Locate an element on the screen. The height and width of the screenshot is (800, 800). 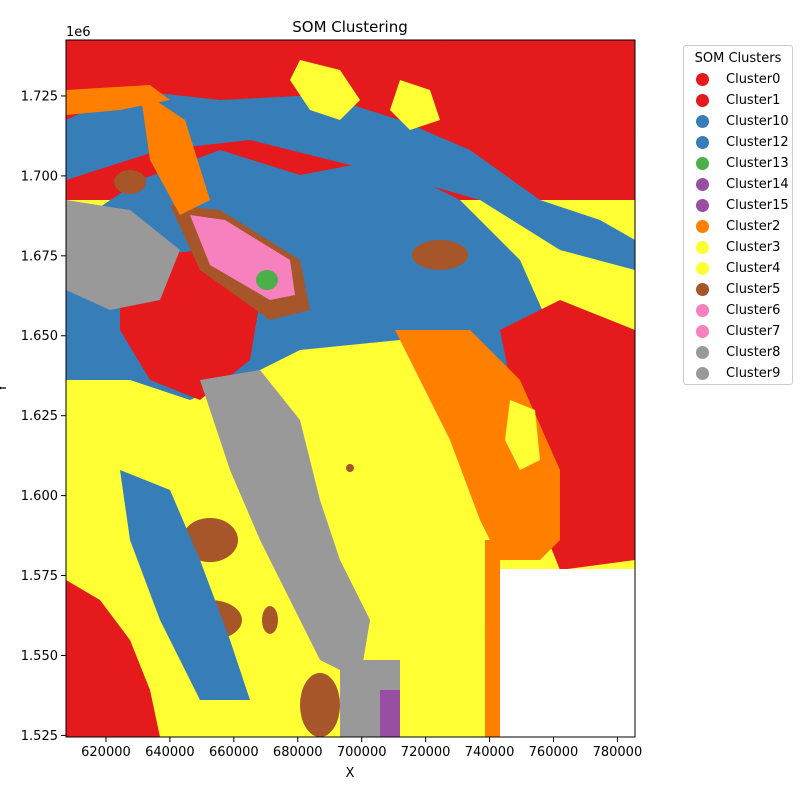
legend-entry: Cluster12 is located at coordinates (738, 142).